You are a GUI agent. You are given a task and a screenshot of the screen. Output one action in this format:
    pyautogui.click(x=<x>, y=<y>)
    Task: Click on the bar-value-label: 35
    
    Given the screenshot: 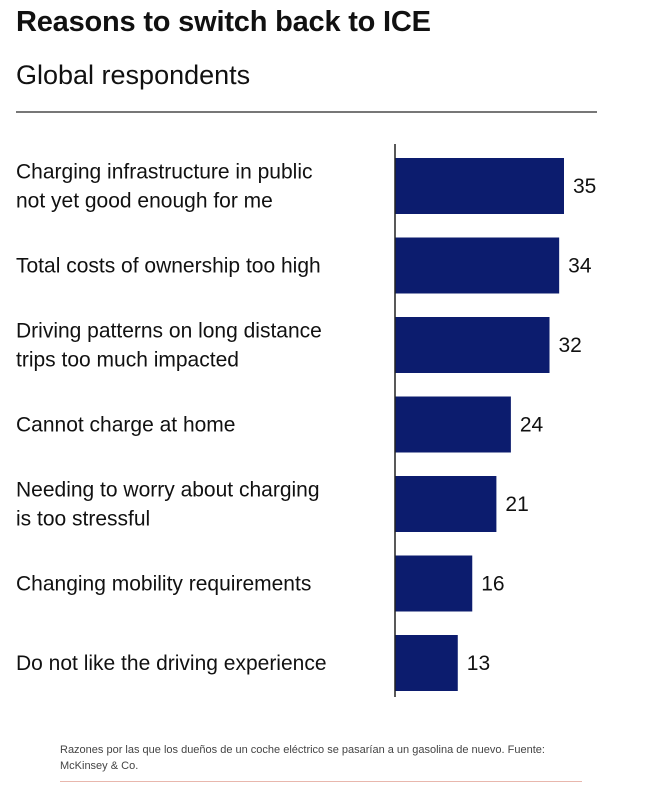 What is the action you would take?
    pyautogui.click(x=584, y=186)
    